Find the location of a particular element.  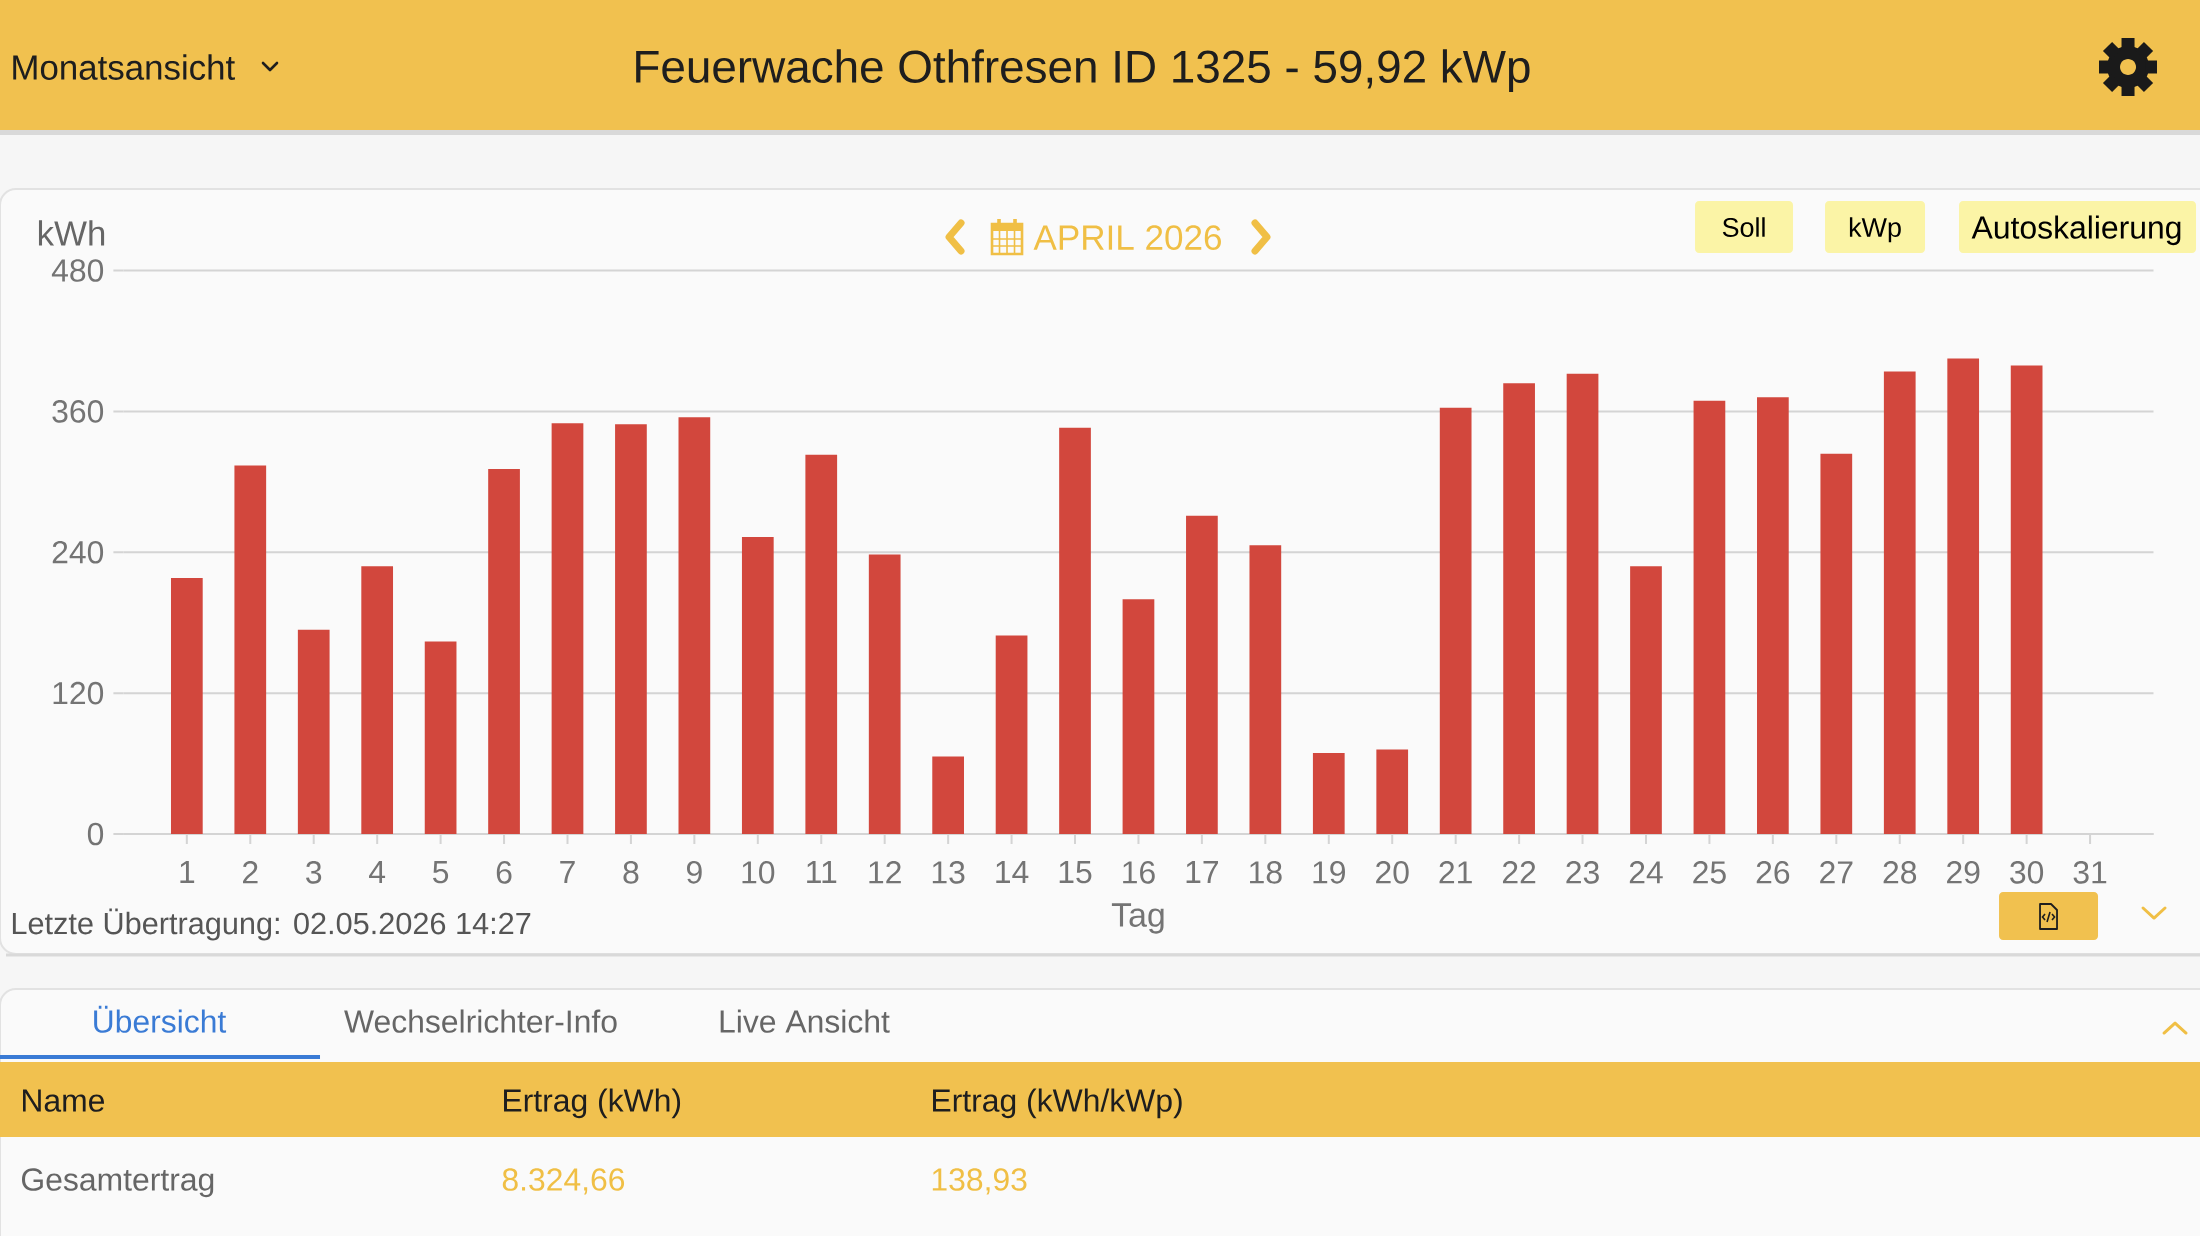

x-tick-label: 6 is located at coordinates (504, 872).